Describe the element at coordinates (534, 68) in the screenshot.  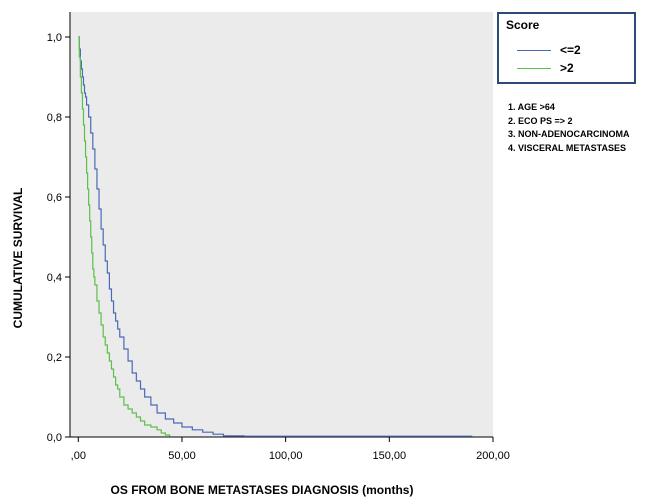
I see `legend-swatch-gt2` at that location.